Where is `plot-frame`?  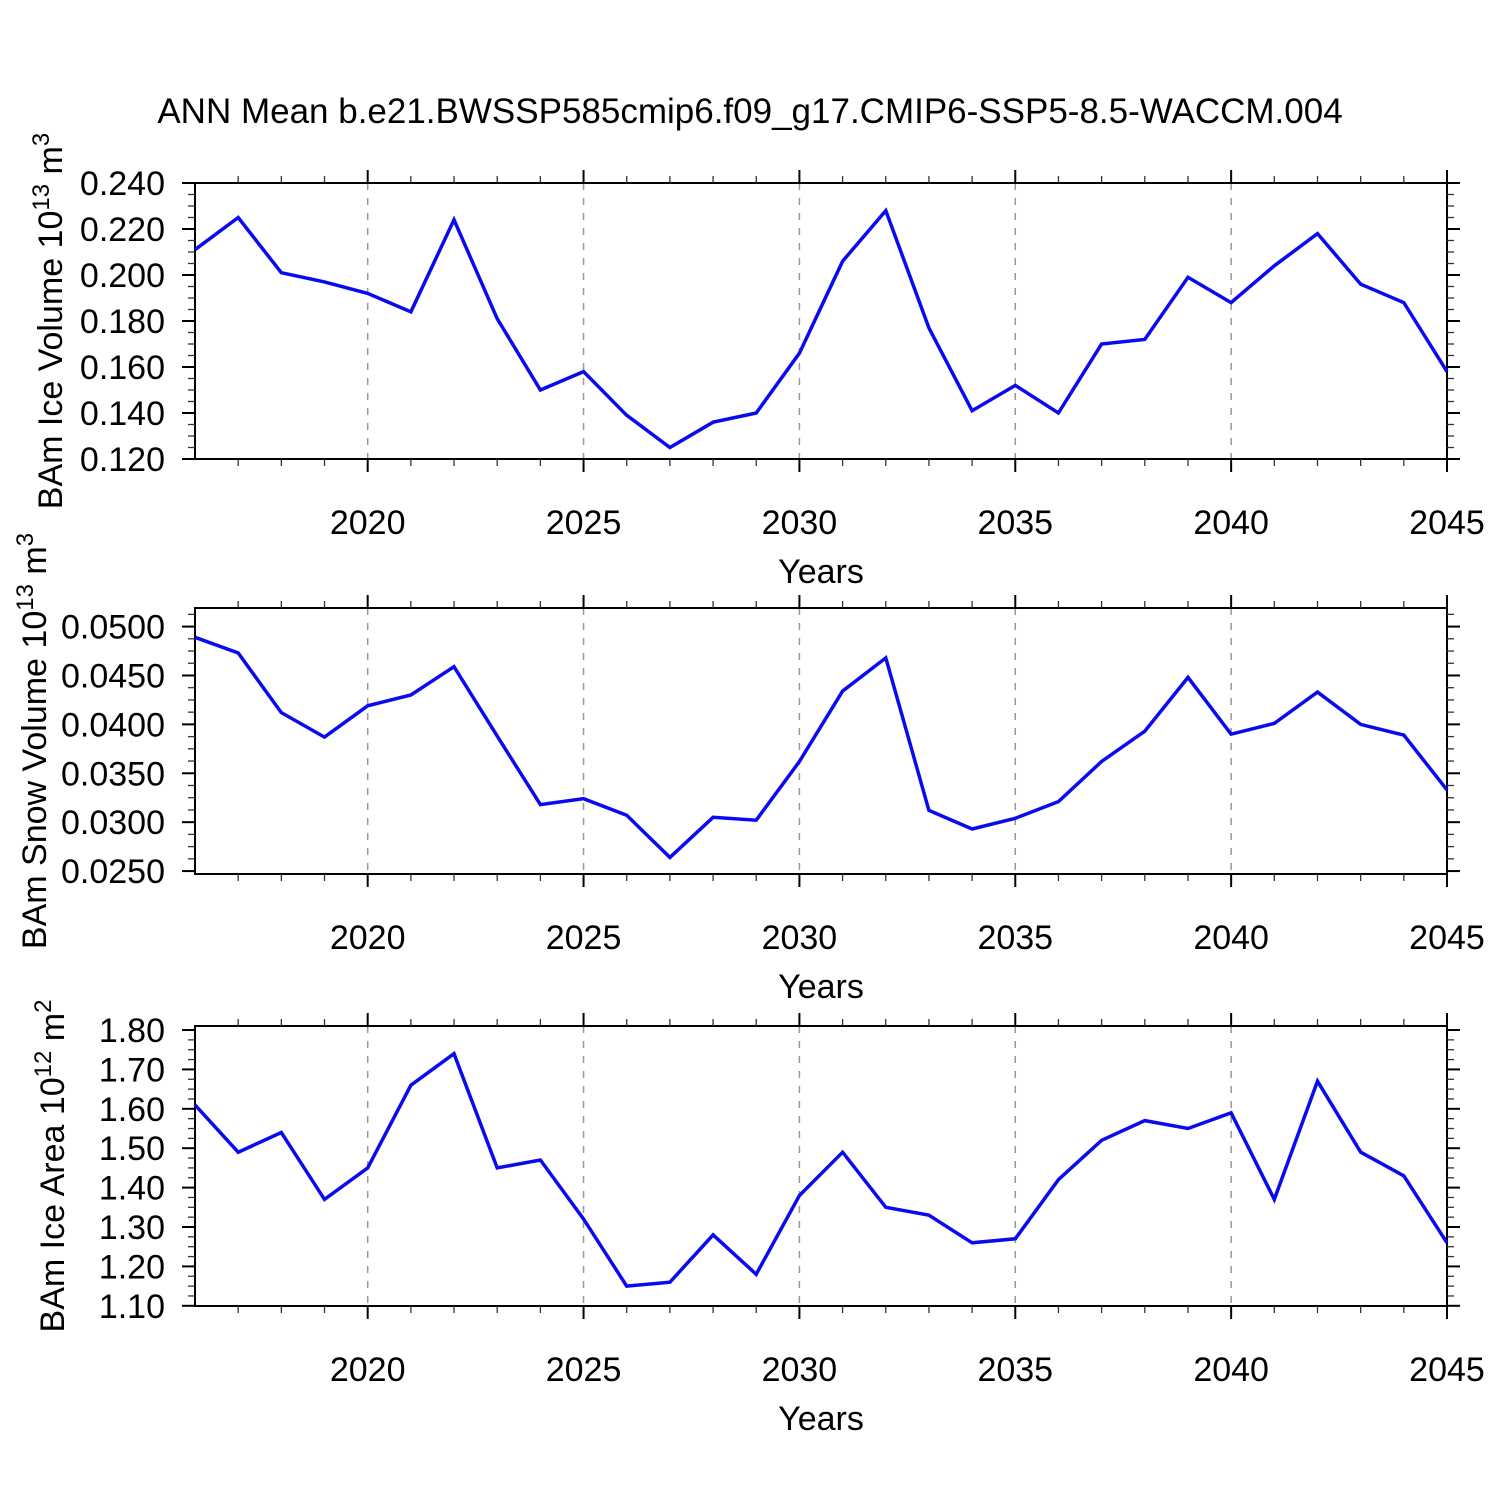
plot-frame is located at coordinates (821, 741).